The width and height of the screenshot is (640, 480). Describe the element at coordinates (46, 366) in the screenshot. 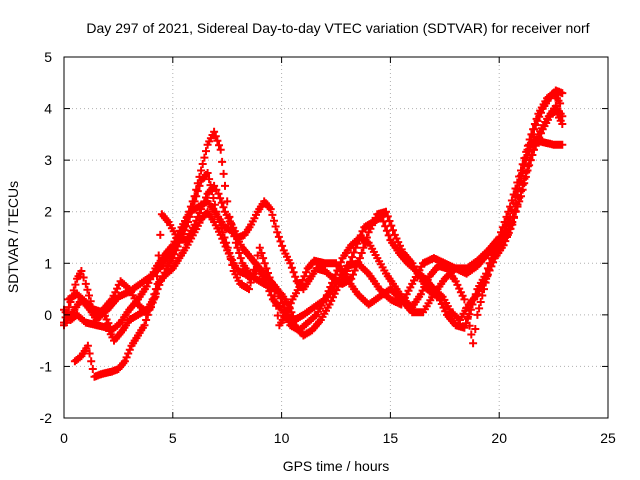

I see `y-tick-label: -1` at that location.